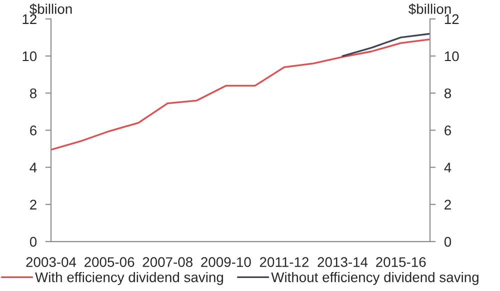 Image resolution: width=500 pixels, height=291 pixels. I want to click on x-tick-label: 2003-04, so click(51, 262).